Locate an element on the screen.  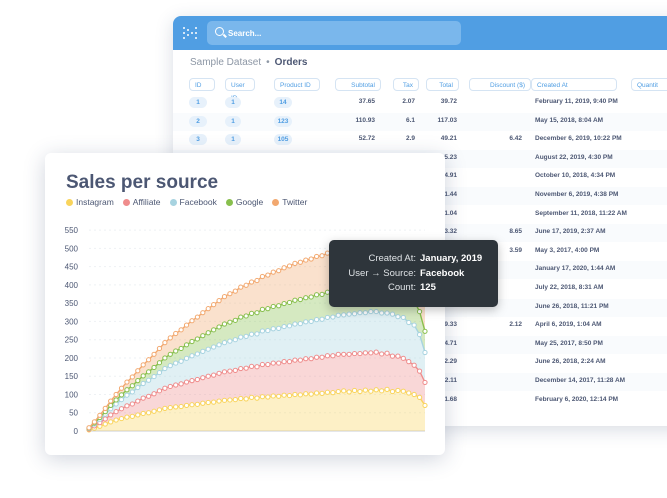
cell-user-id: 1 is located at coordinates (233, 121).